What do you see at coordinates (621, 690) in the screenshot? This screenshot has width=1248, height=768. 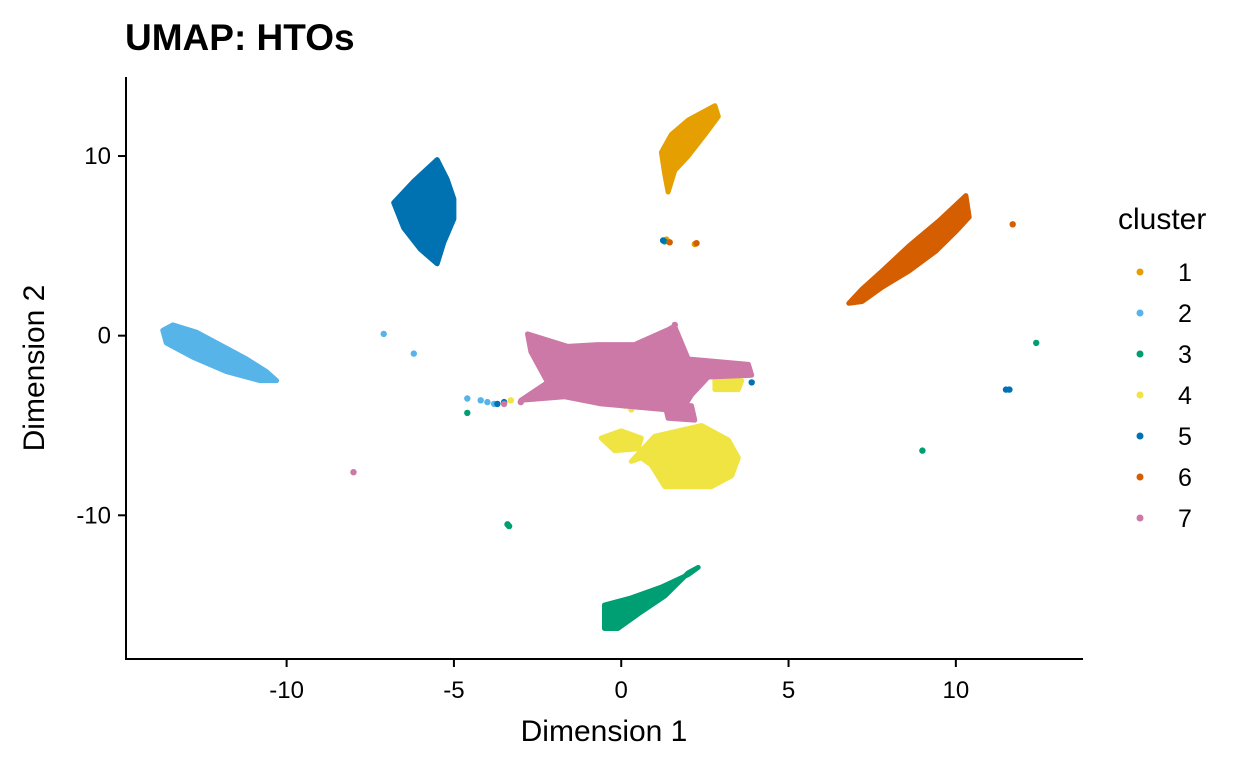 I see `x-tick-label: 0` at bounding box center [621, 690].